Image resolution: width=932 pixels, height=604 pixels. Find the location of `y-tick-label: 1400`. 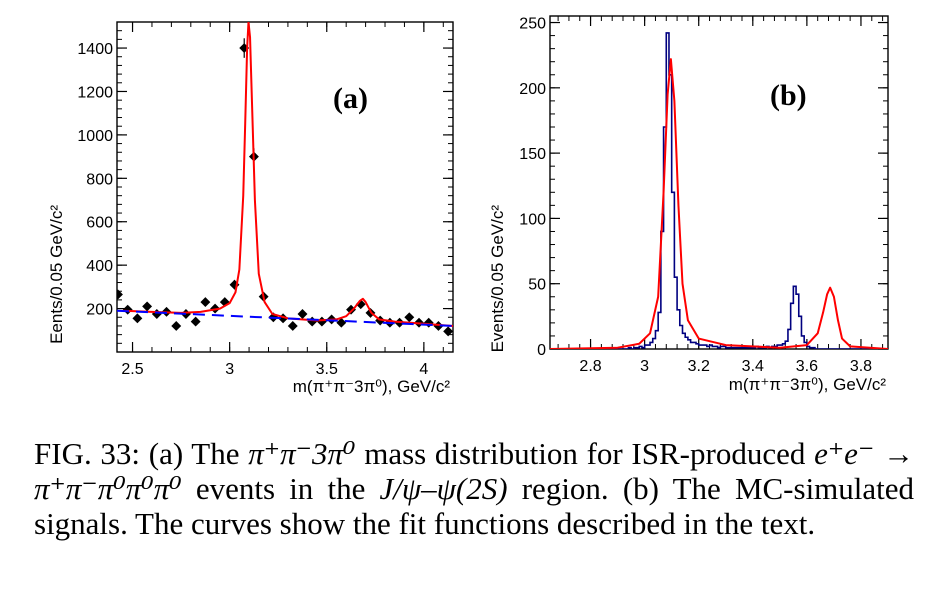

y-tick-label: 1400 is located at coordinates (95, 49).